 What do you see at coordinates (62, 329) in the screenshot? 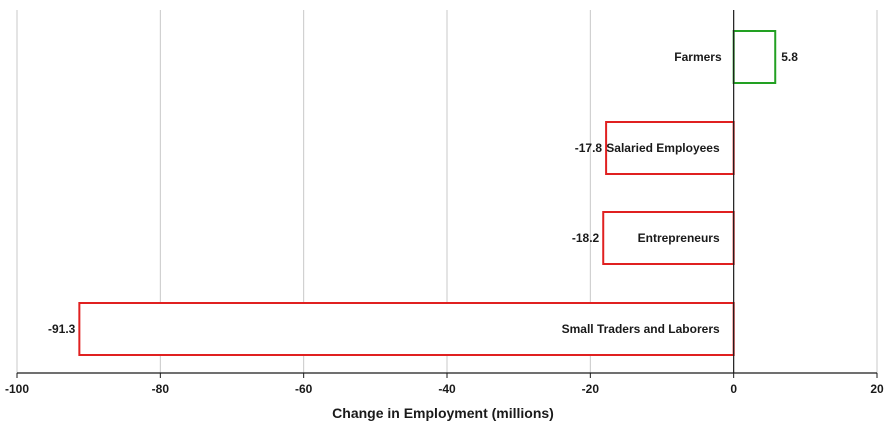
I see `value-label: -91.3` at bounding box center [62, 329].